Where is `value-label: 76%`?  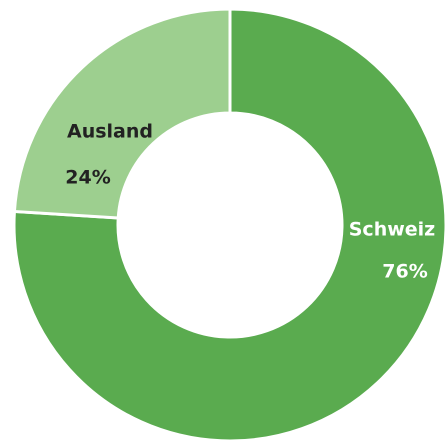
value-label: 76% is located at coordinates (404, 272).